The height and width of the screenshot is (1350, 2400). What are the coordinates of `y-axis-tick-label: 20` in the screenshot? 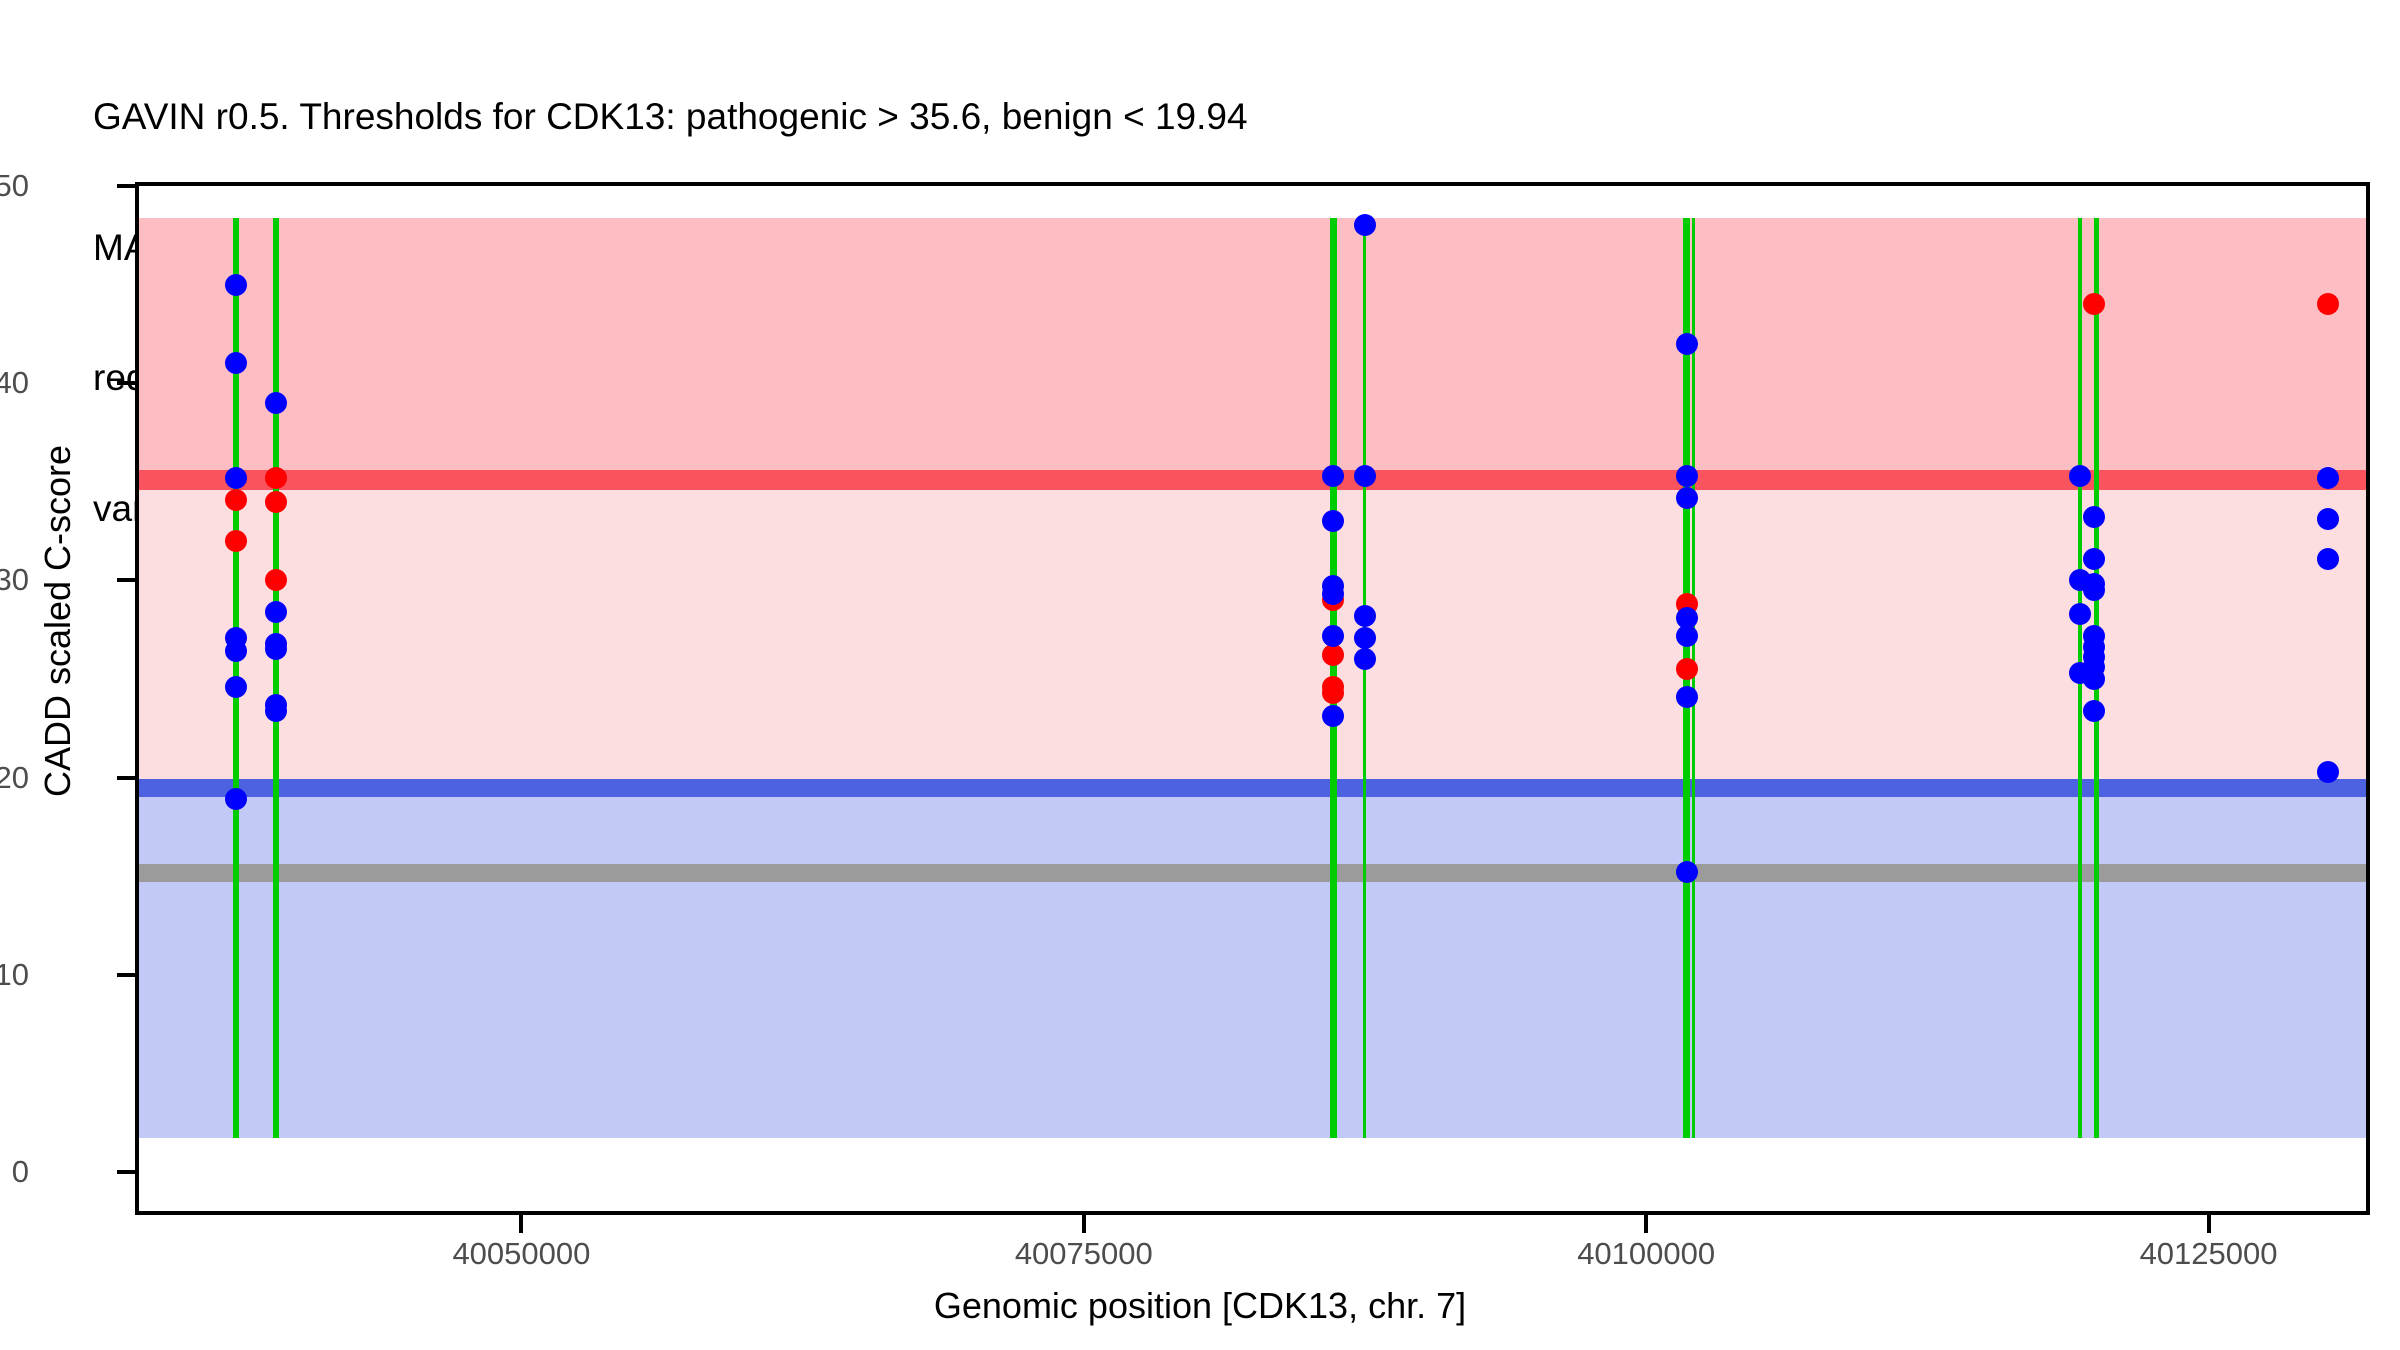 It's located at (14, 777).